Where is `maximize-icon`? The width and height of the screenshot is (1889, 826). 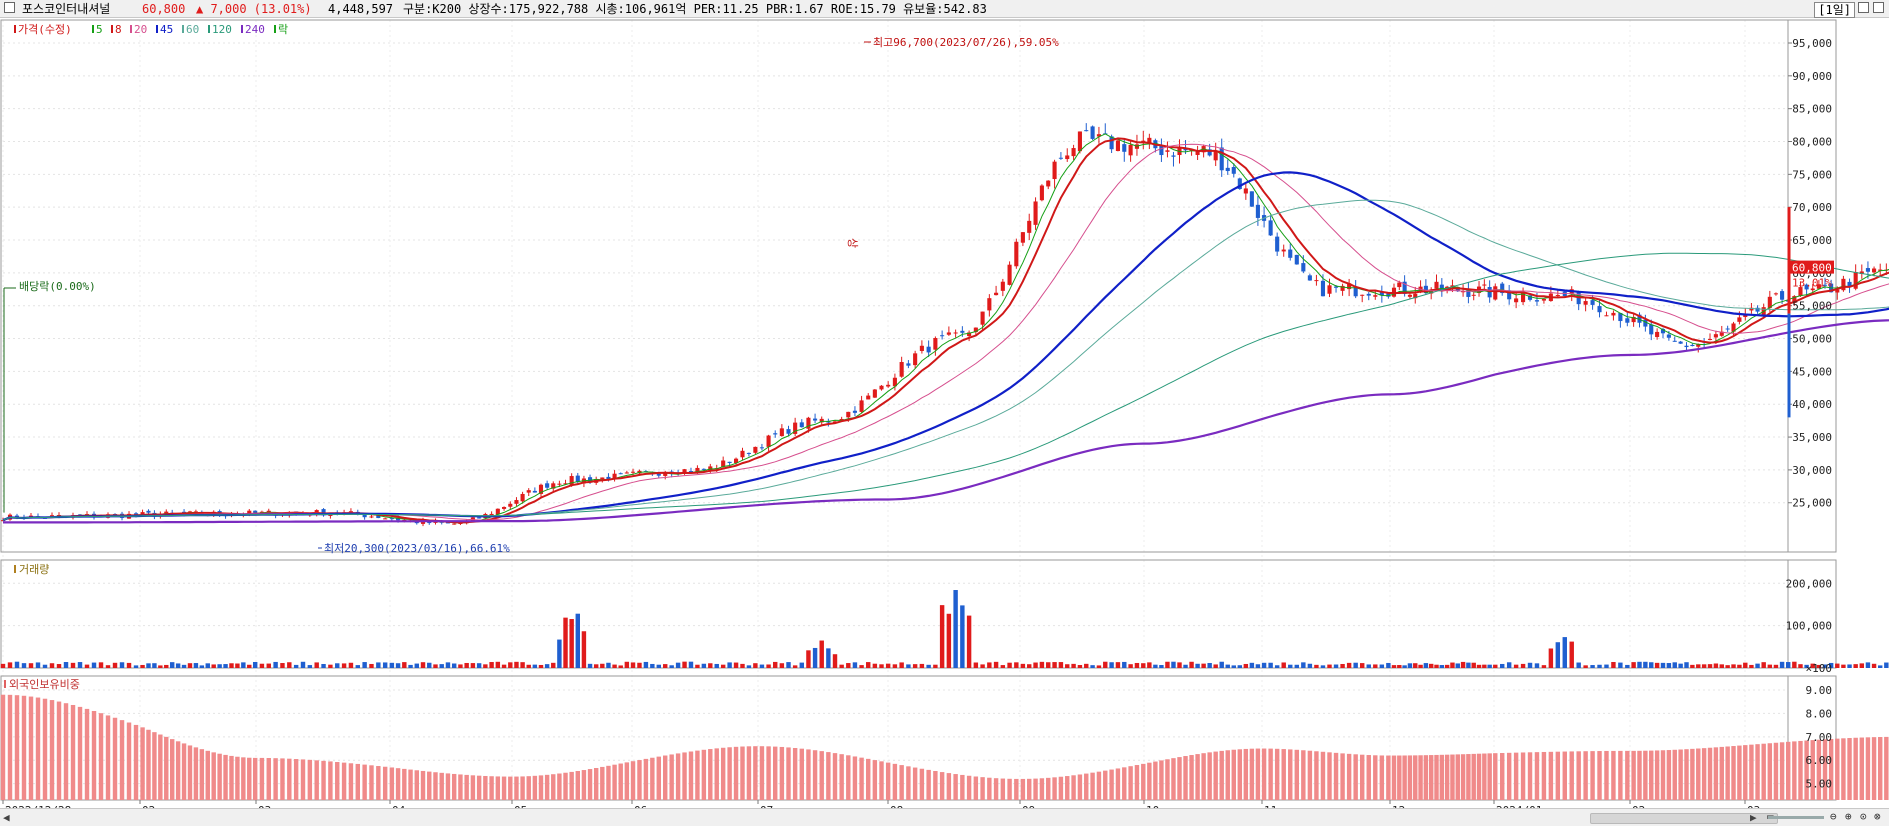 maximize-icon is located at coordinates (1878, 7).